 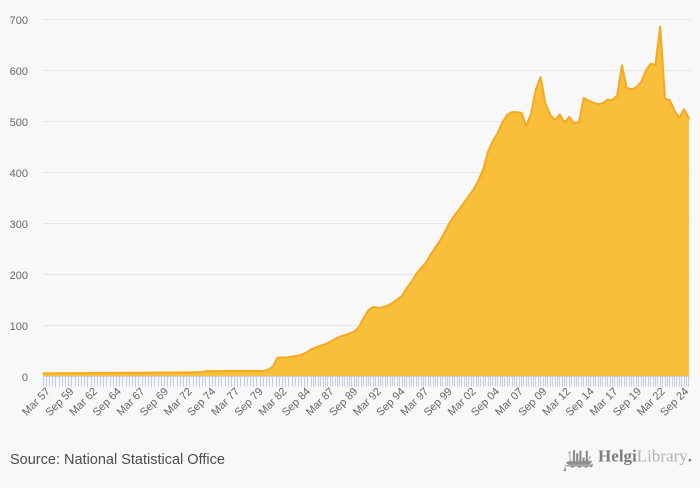 What do you see at coordinates (19, 72) in the screenshot?
I see `svg-text: 600` at bounding box center [19, 72].